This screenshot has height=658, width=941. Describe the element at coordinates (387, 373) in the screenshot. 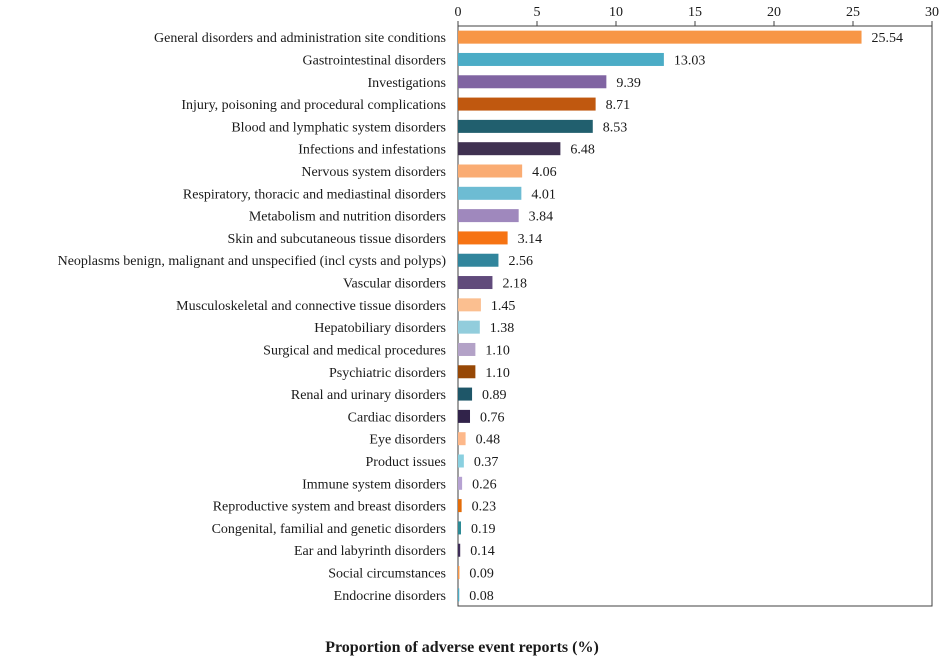

I see `category-label: Psychiatric disorders` at that location.